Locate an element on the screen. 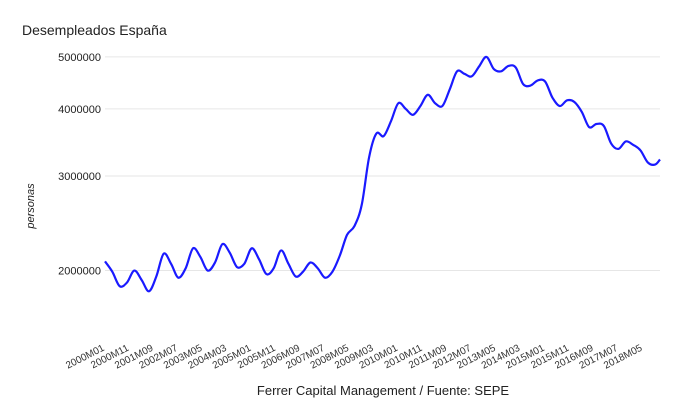  y-axis-ticks: 5000000 4000000 3000000 2000000 is located at coordinates (79, 165).